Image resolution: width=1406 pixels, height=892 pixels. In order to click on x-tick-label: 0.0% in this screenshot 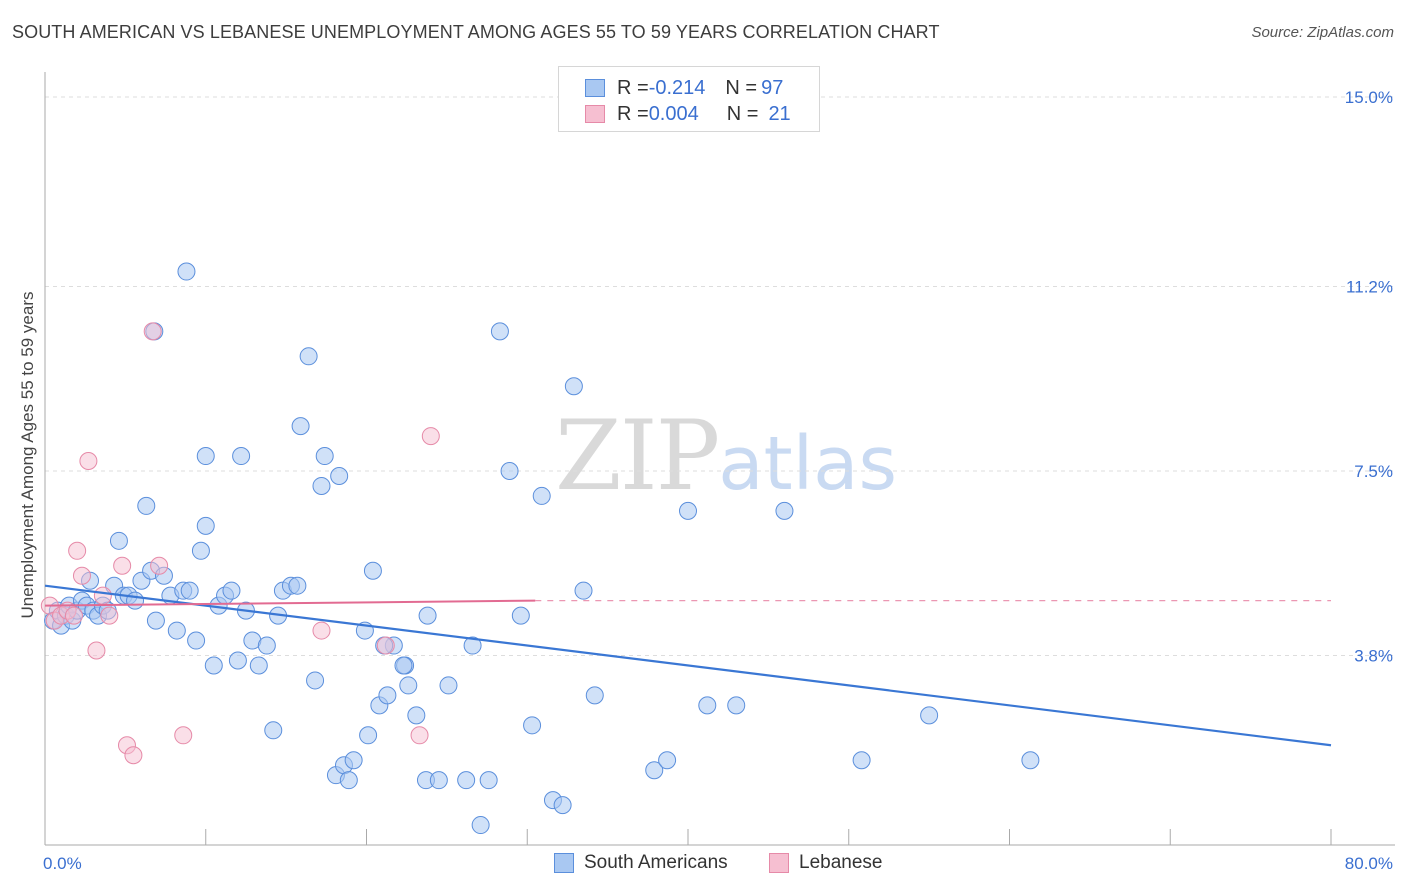, I will do `click(62, 863)`.